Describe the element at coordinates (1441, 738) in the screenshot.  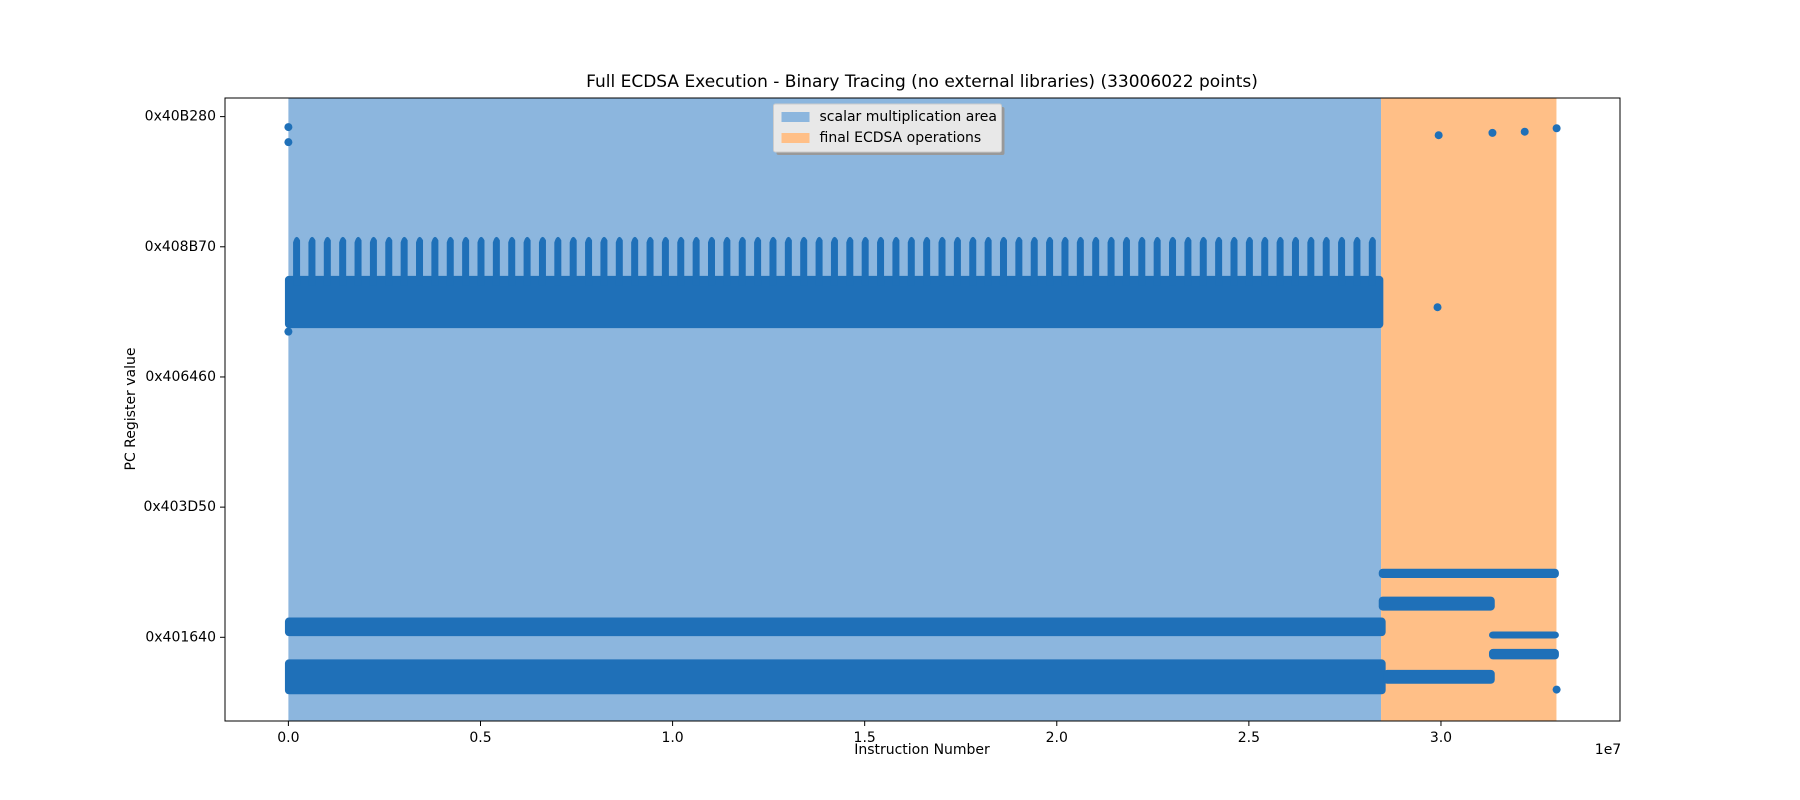
I see `x-tick-label: 3.0` at that location.